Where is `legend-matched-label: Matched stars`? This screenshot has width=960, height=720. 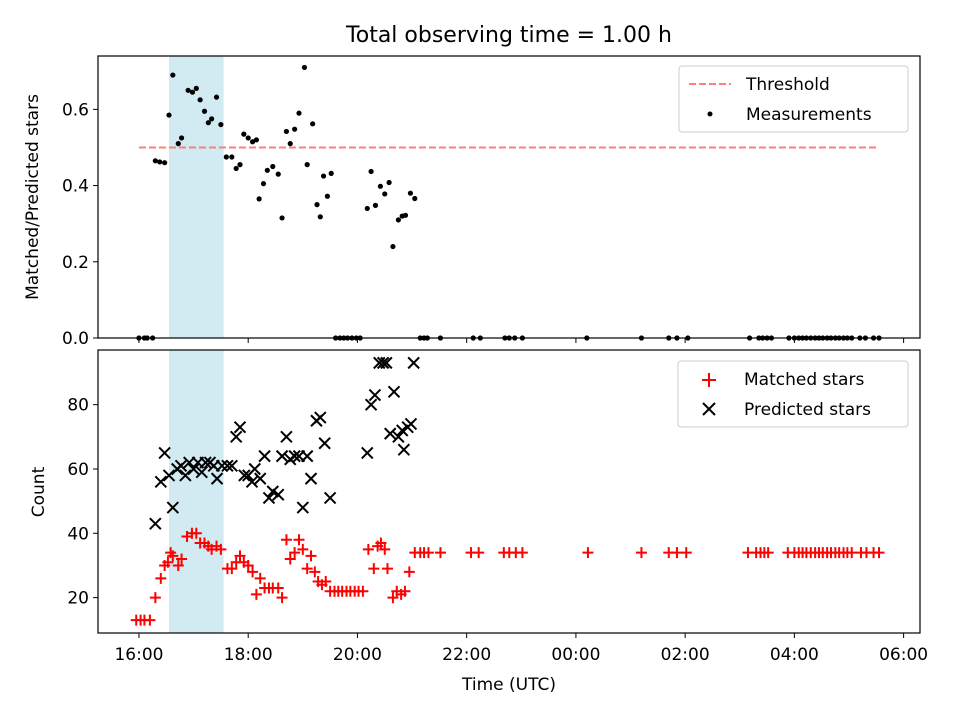
legend-matched-label: Matched stars is located at coordinates (804, 380).